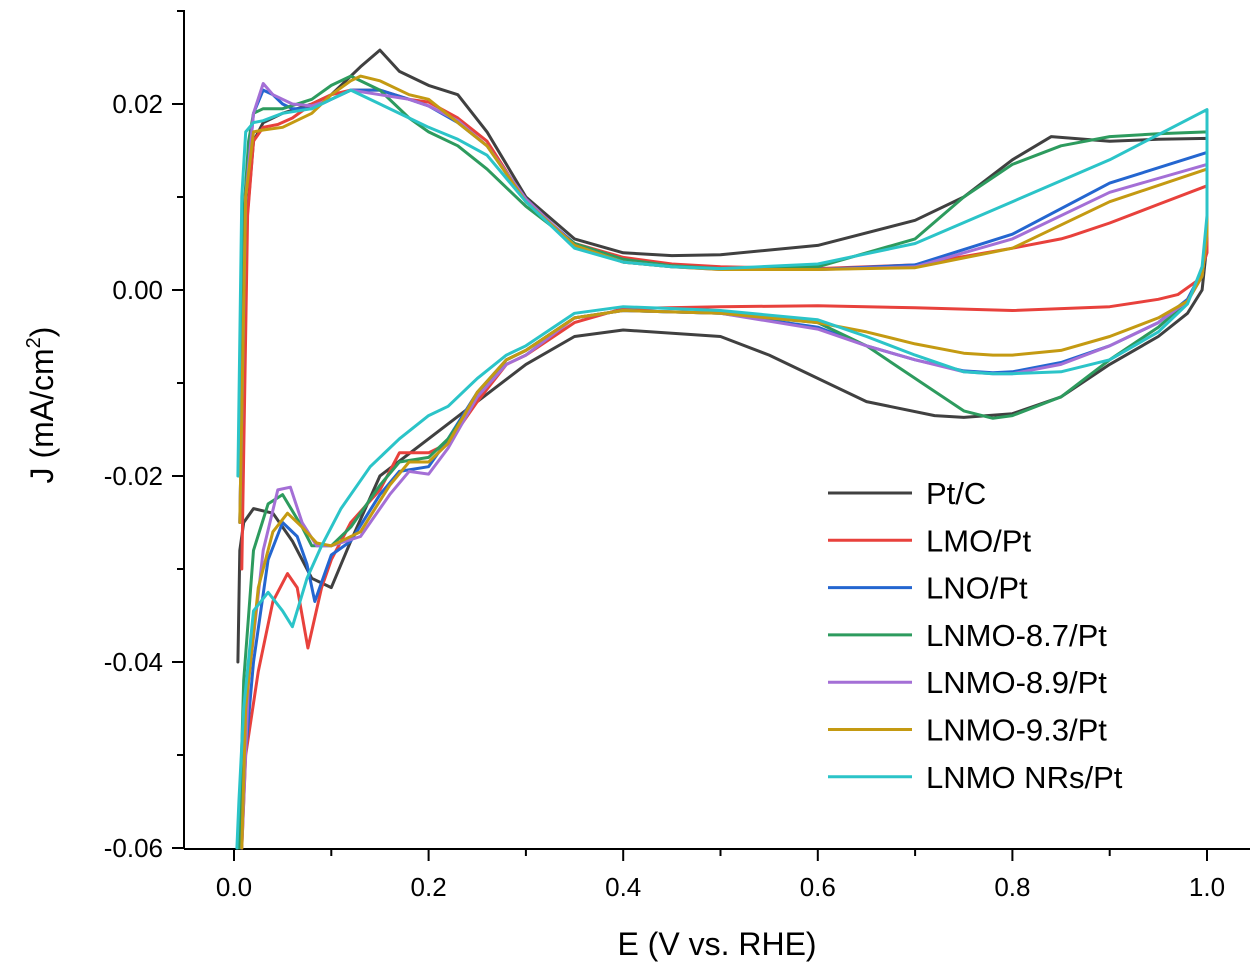 This screenshot has height=972, width=1253. Describe the element at coordinates (429, 887) in the screenshot. I see `x-tick-label: 0.2` at that location.